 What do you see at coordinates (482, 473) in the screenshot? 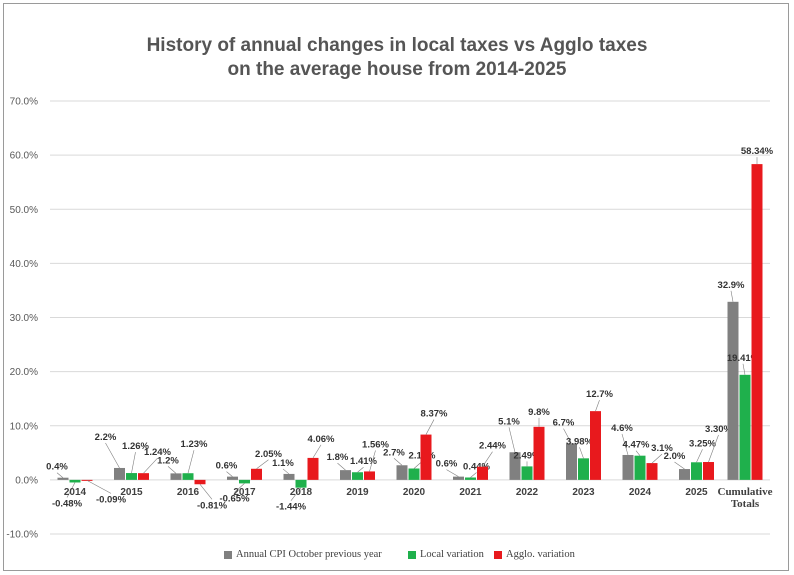
I see `bar-2-2021` at bounding box center [482, 473].